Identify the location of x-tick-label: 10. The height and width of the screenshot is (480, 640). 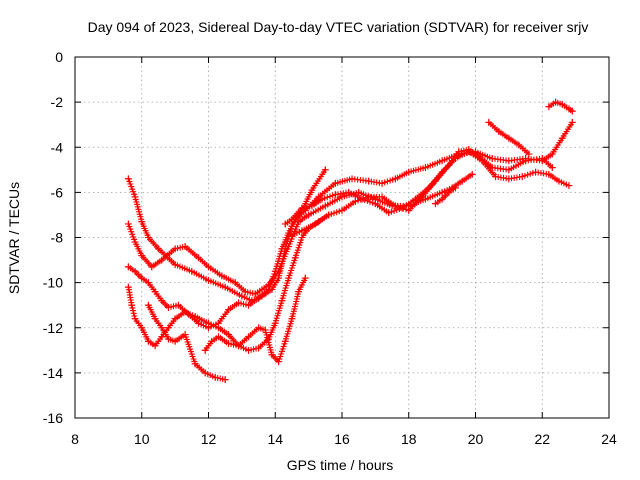
(142, 439).